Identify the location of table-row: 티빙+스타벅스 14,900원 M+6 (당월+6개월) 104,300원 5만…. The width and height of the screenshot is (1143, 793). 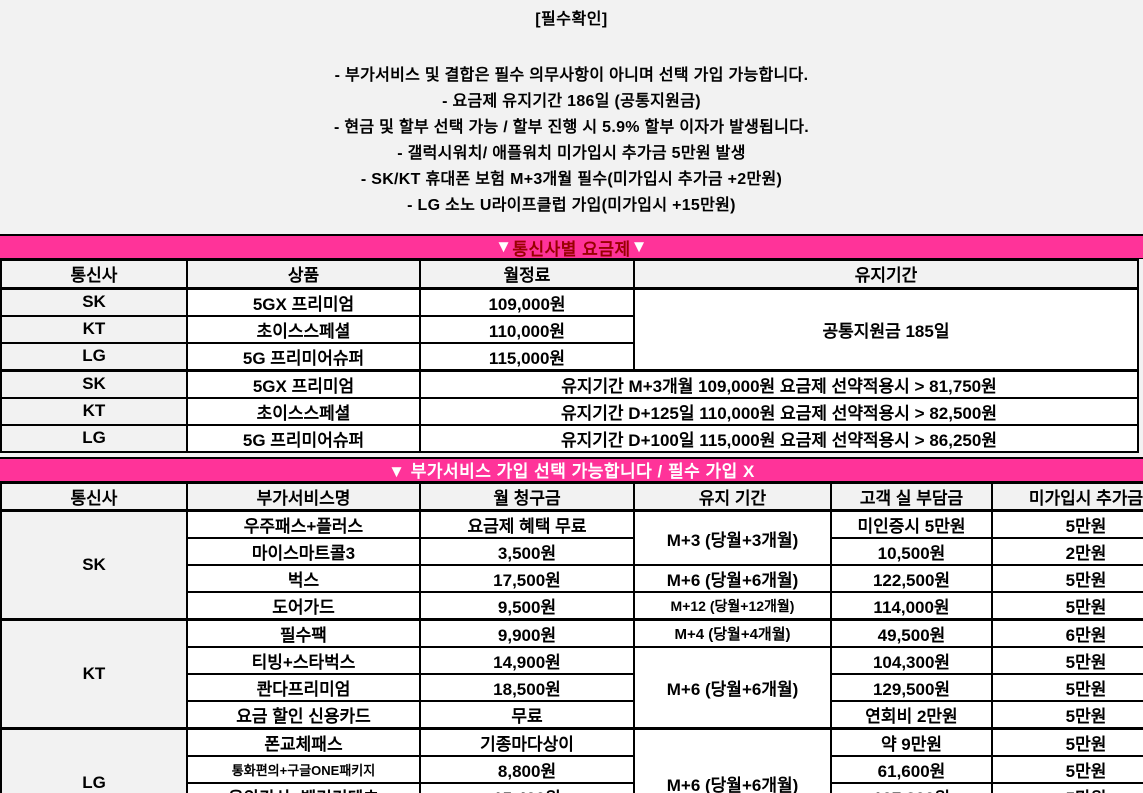
(572, 688).